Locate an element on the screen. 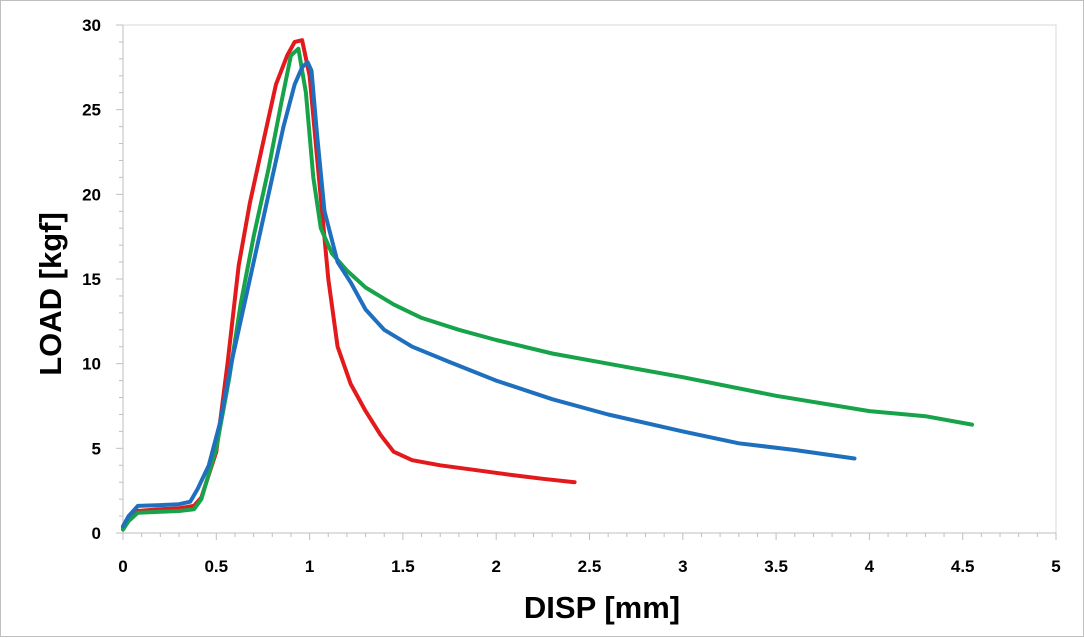  y-tick-label: 0 is located at coordinates (96, 533).